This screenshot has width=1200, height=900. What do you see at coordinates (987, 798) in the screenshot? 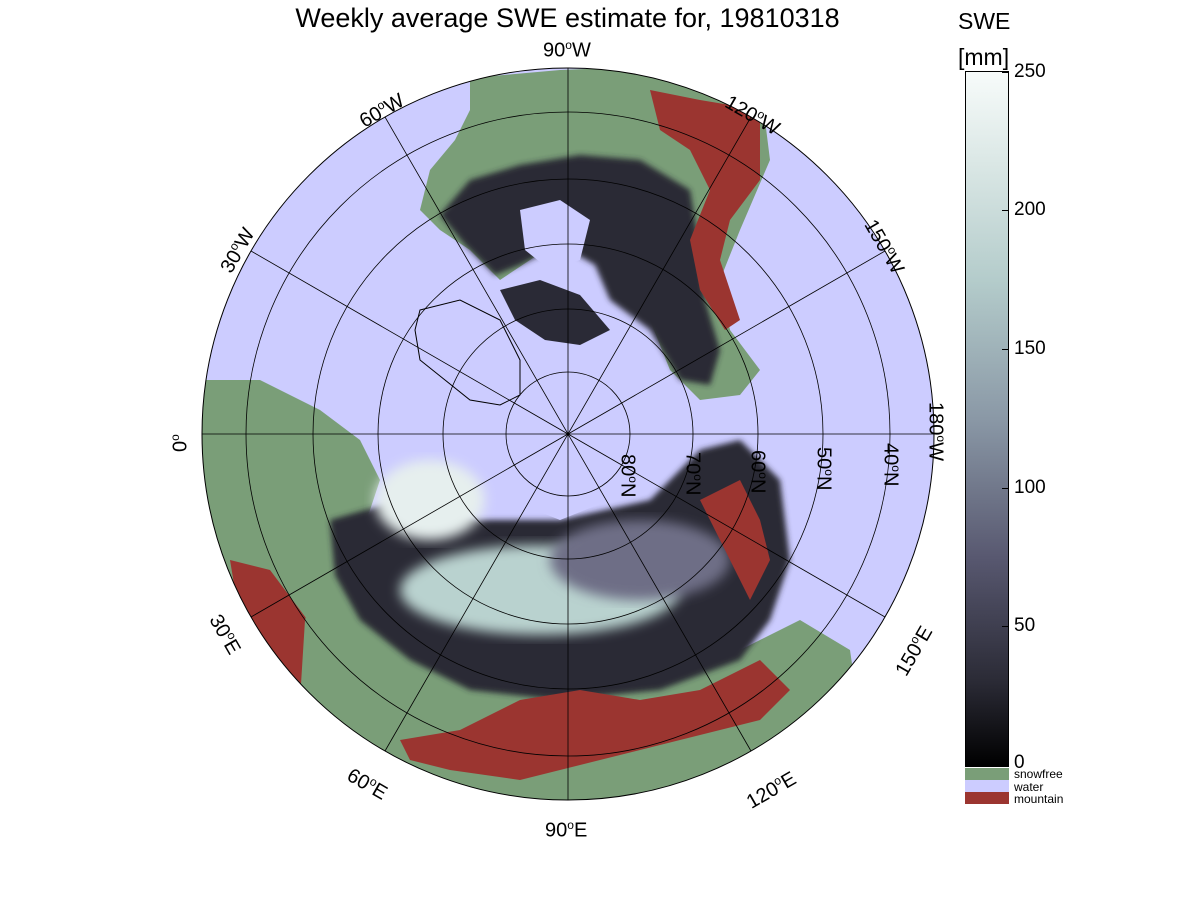
I see `legend-swatch-mountain` at bounding box center [987, 798].